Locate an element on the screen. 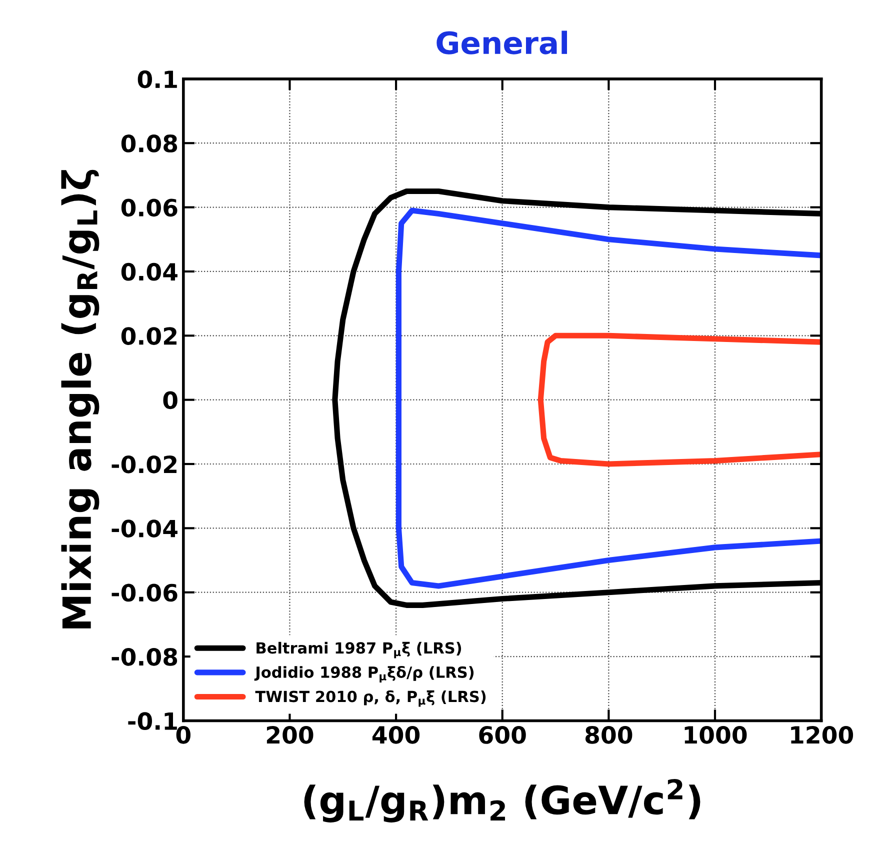 The image size is (886, 858). legend-label: Beltrami 1987 P$_{μ}$ξ (LRS) is located at coordinates (359, 650).